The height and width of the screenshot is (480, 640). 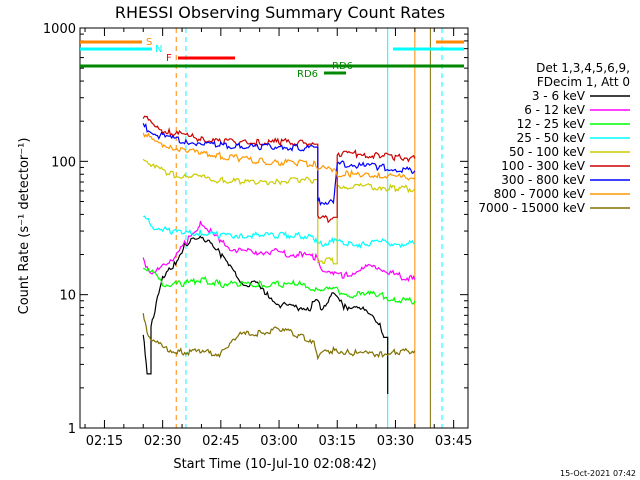 I want to click on x-tick-label: 03:00, so click(x=278, y=441).